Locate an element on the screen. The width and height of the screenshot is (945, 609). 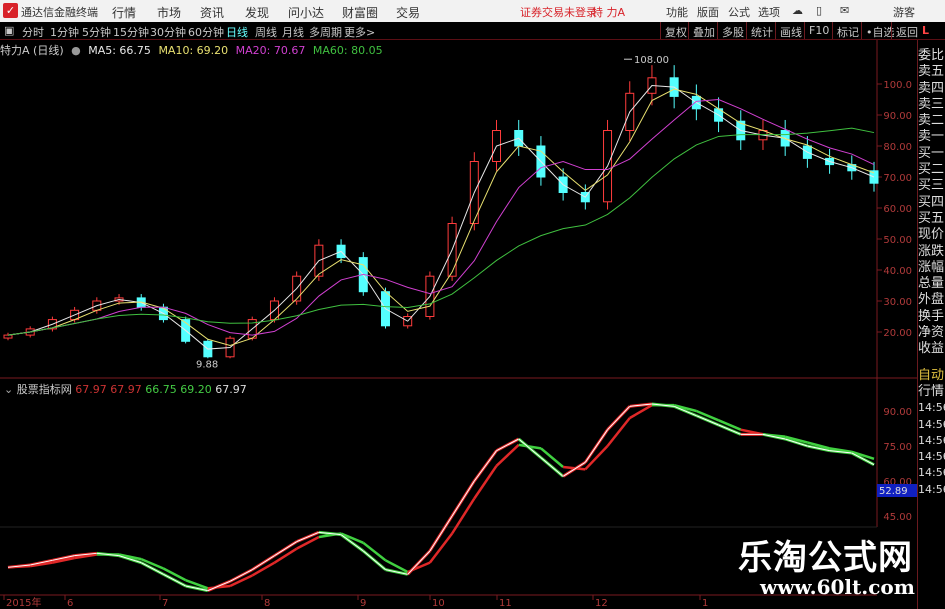
cloud-icon: ☁ is located at coordinates (797, 10).